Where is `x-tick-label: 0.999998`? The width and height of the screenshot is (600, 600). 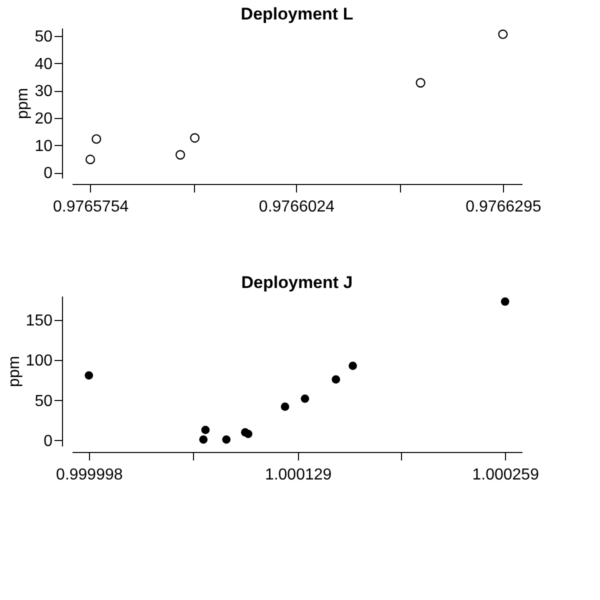
x-tick-label: 0.999998 is located at coordinates (89, 475).